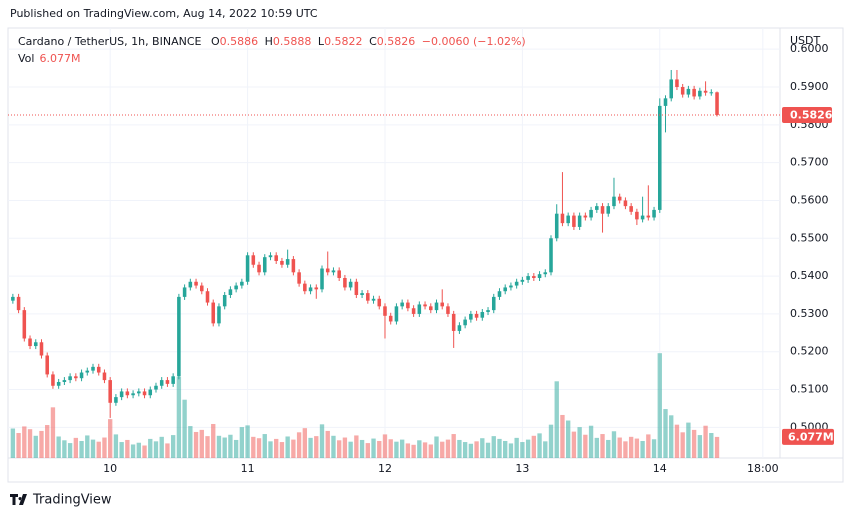  Describe the element at coordinates (811, 114) in the screenshot. I see `last-price-label: 0.5826` at that location.